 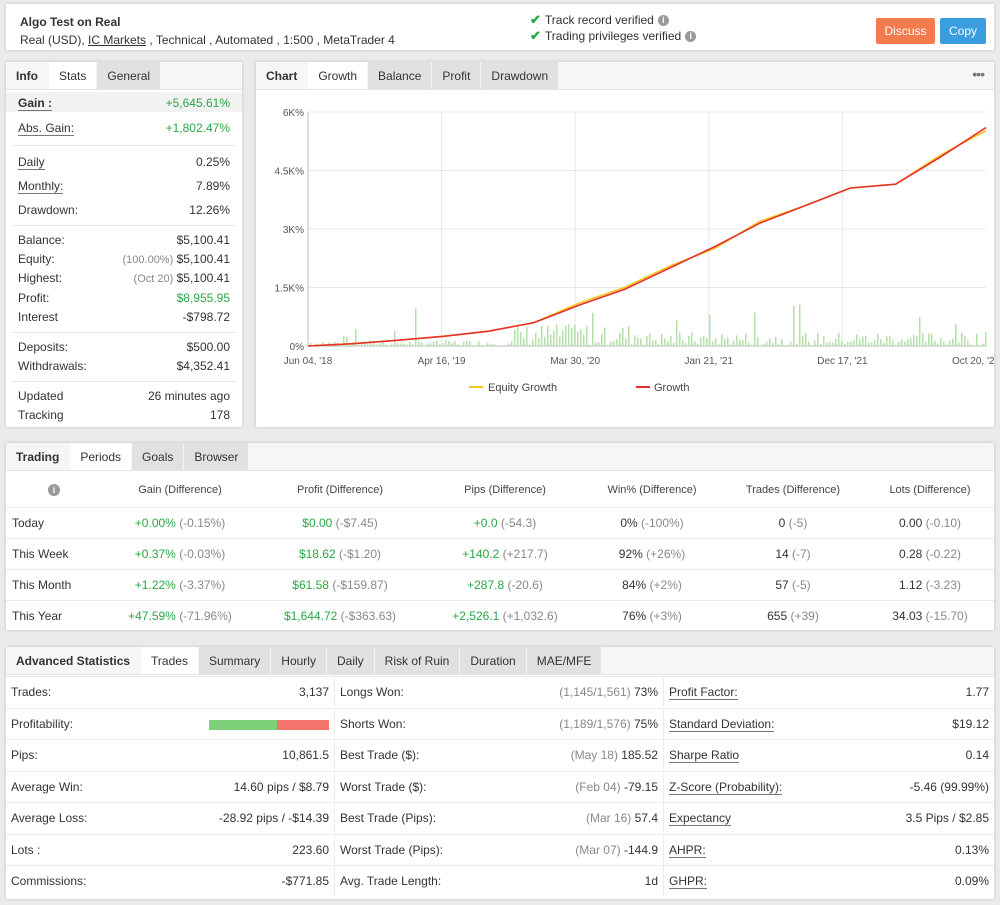 I want to click on stat-label: AHPR:, so click(x=687, y=850).